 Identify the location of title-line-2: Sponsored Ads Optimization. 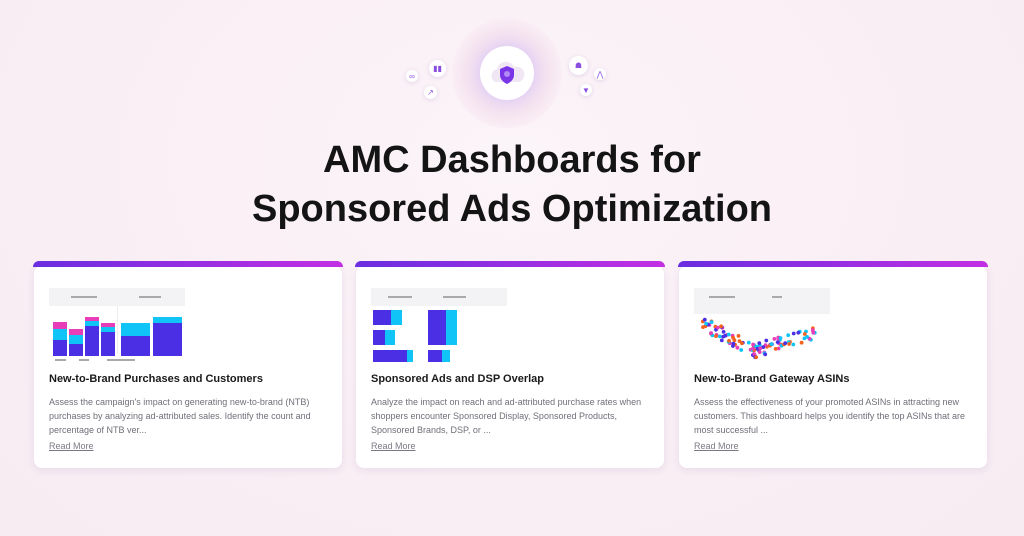
(512, 209).